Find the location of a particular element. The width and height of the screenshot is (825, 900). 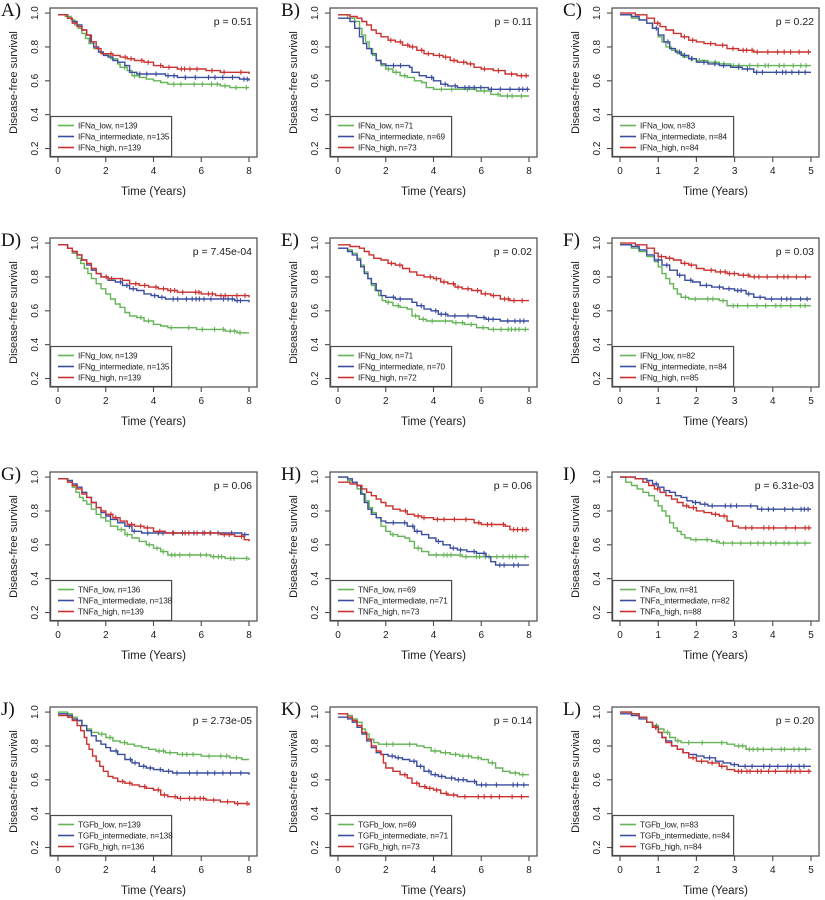

legend-label-intermediate: IFNa_intermediate, n=69 is located at coordinates (401, 136).